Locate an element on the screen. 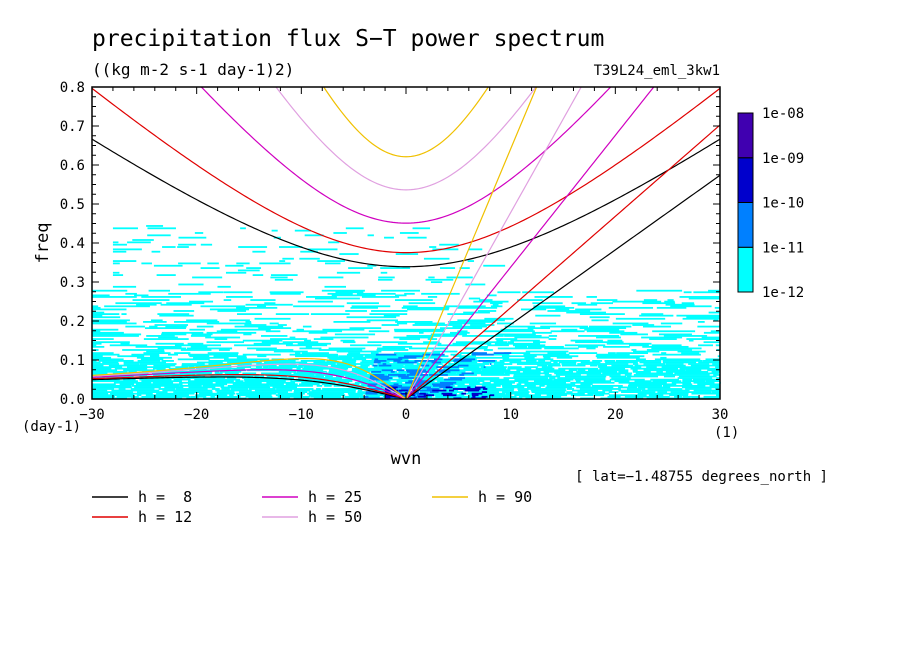 Image resolution: width=904 pixels, height=654 pixels. x-tick-label: −20 is located at coordinates (196, 415).